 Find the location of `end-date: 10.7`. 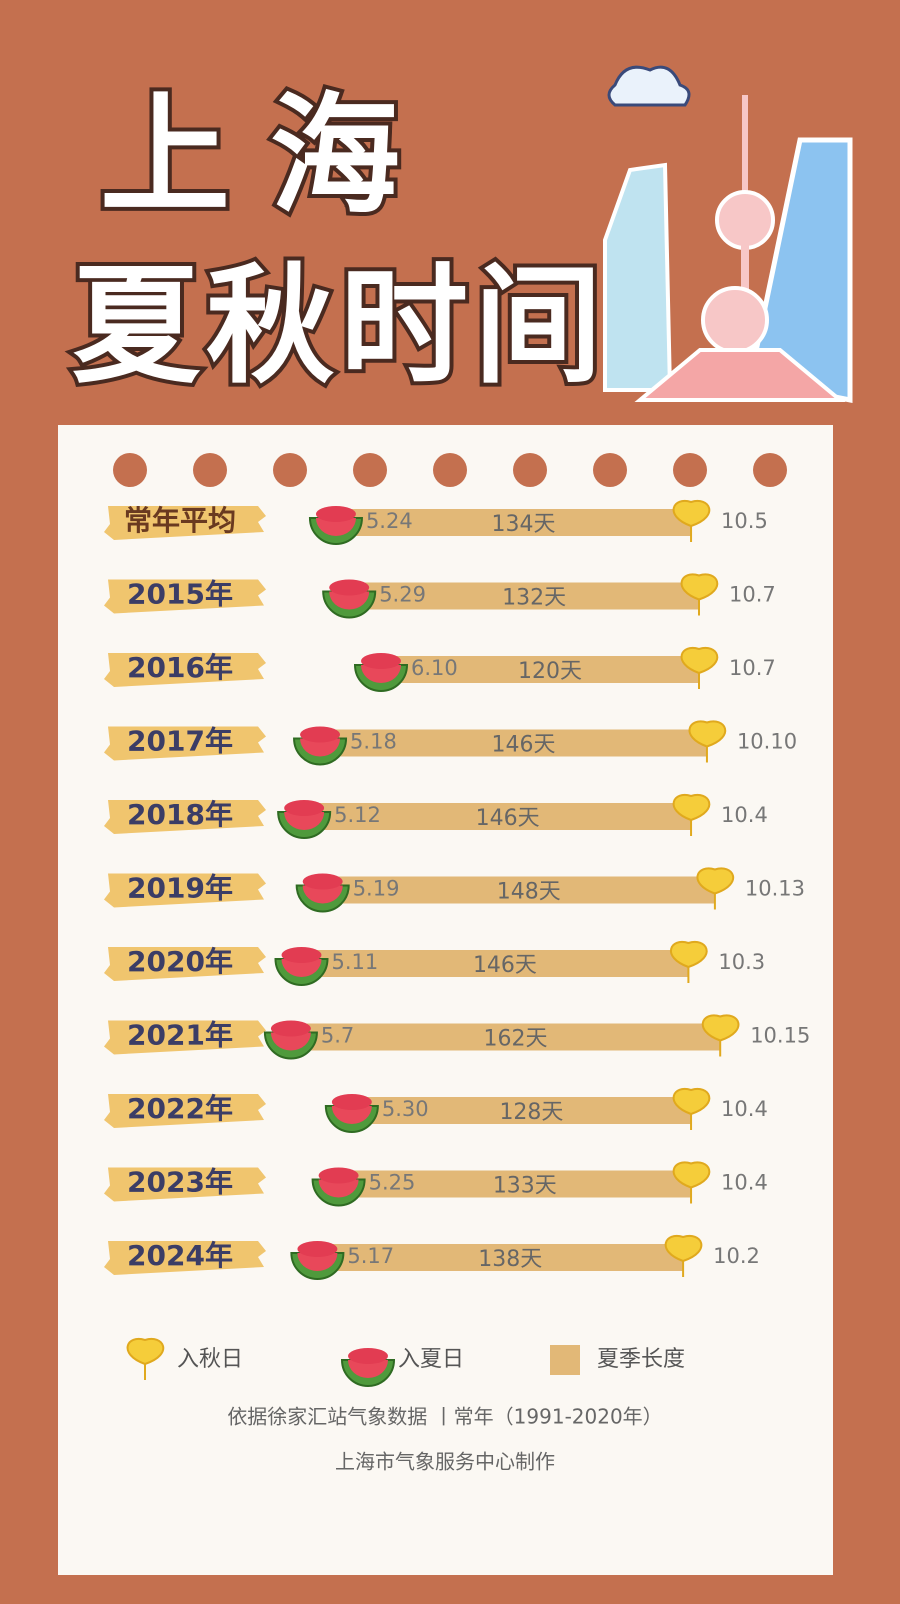

end-date: 10.7 is located at coordinates (752, 668).